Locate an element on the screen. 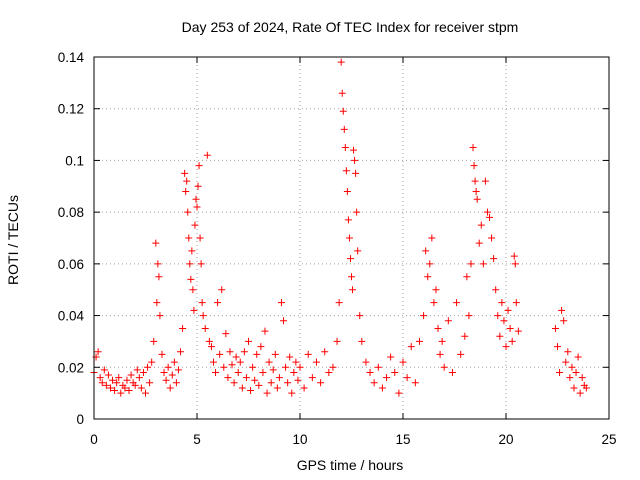  x-tick-label: 20 is located at coordinates (505, 439).